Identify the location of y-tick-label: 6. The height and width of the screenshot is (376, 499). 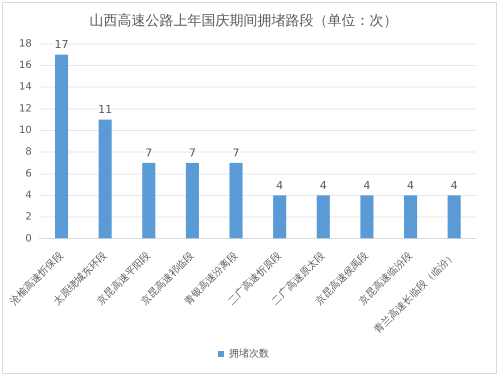
(28, 174).